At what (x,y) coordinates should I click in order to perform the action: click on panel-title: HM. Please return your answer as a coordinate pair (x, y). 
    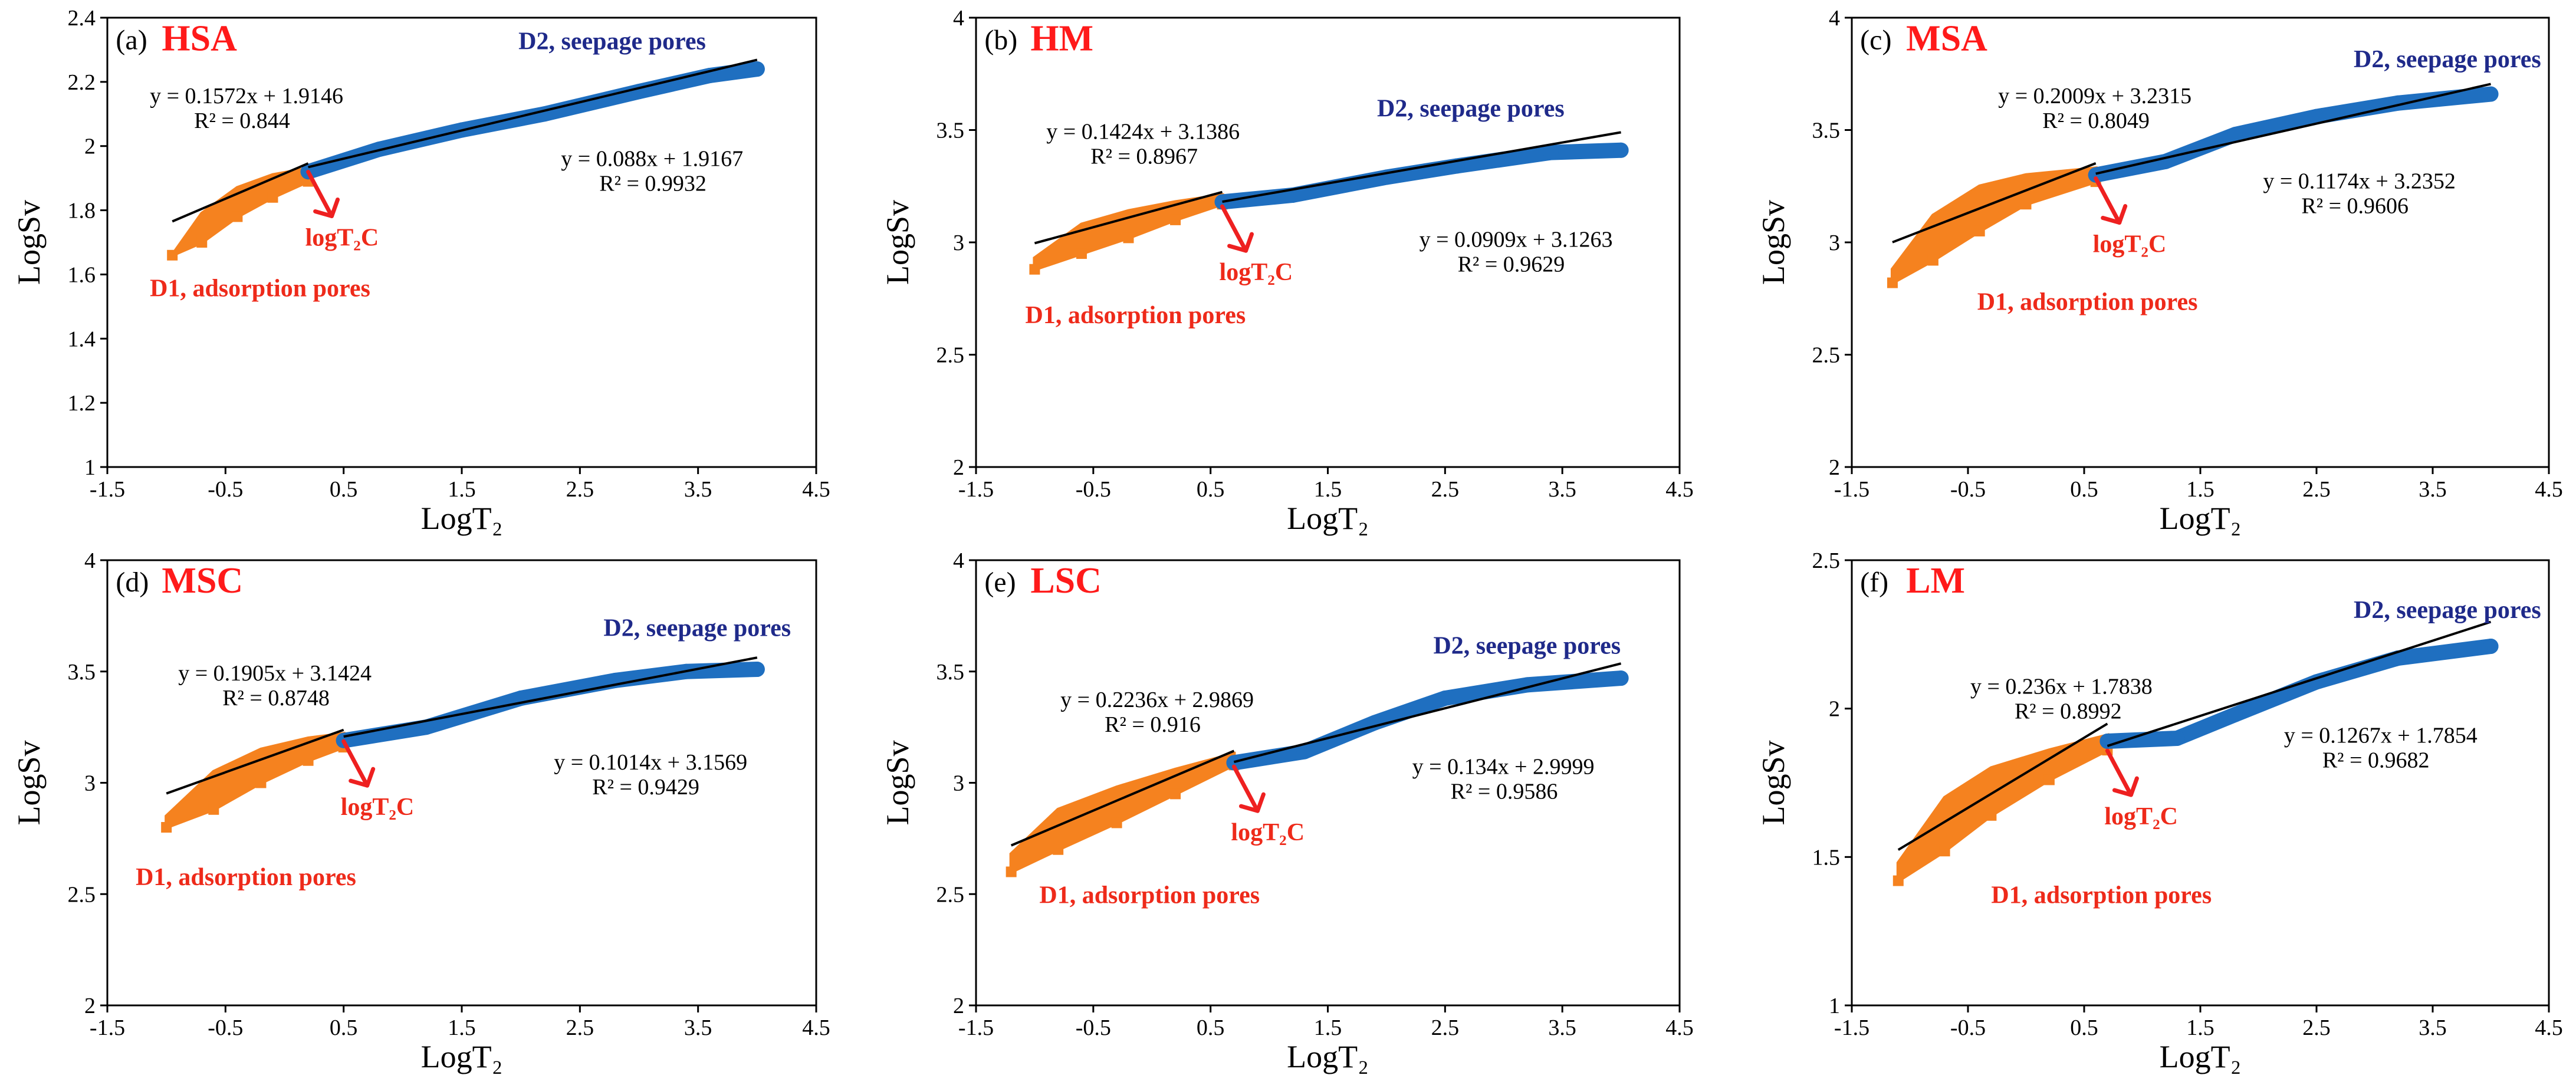
    Looking at the image, I should click on (1061, 38).